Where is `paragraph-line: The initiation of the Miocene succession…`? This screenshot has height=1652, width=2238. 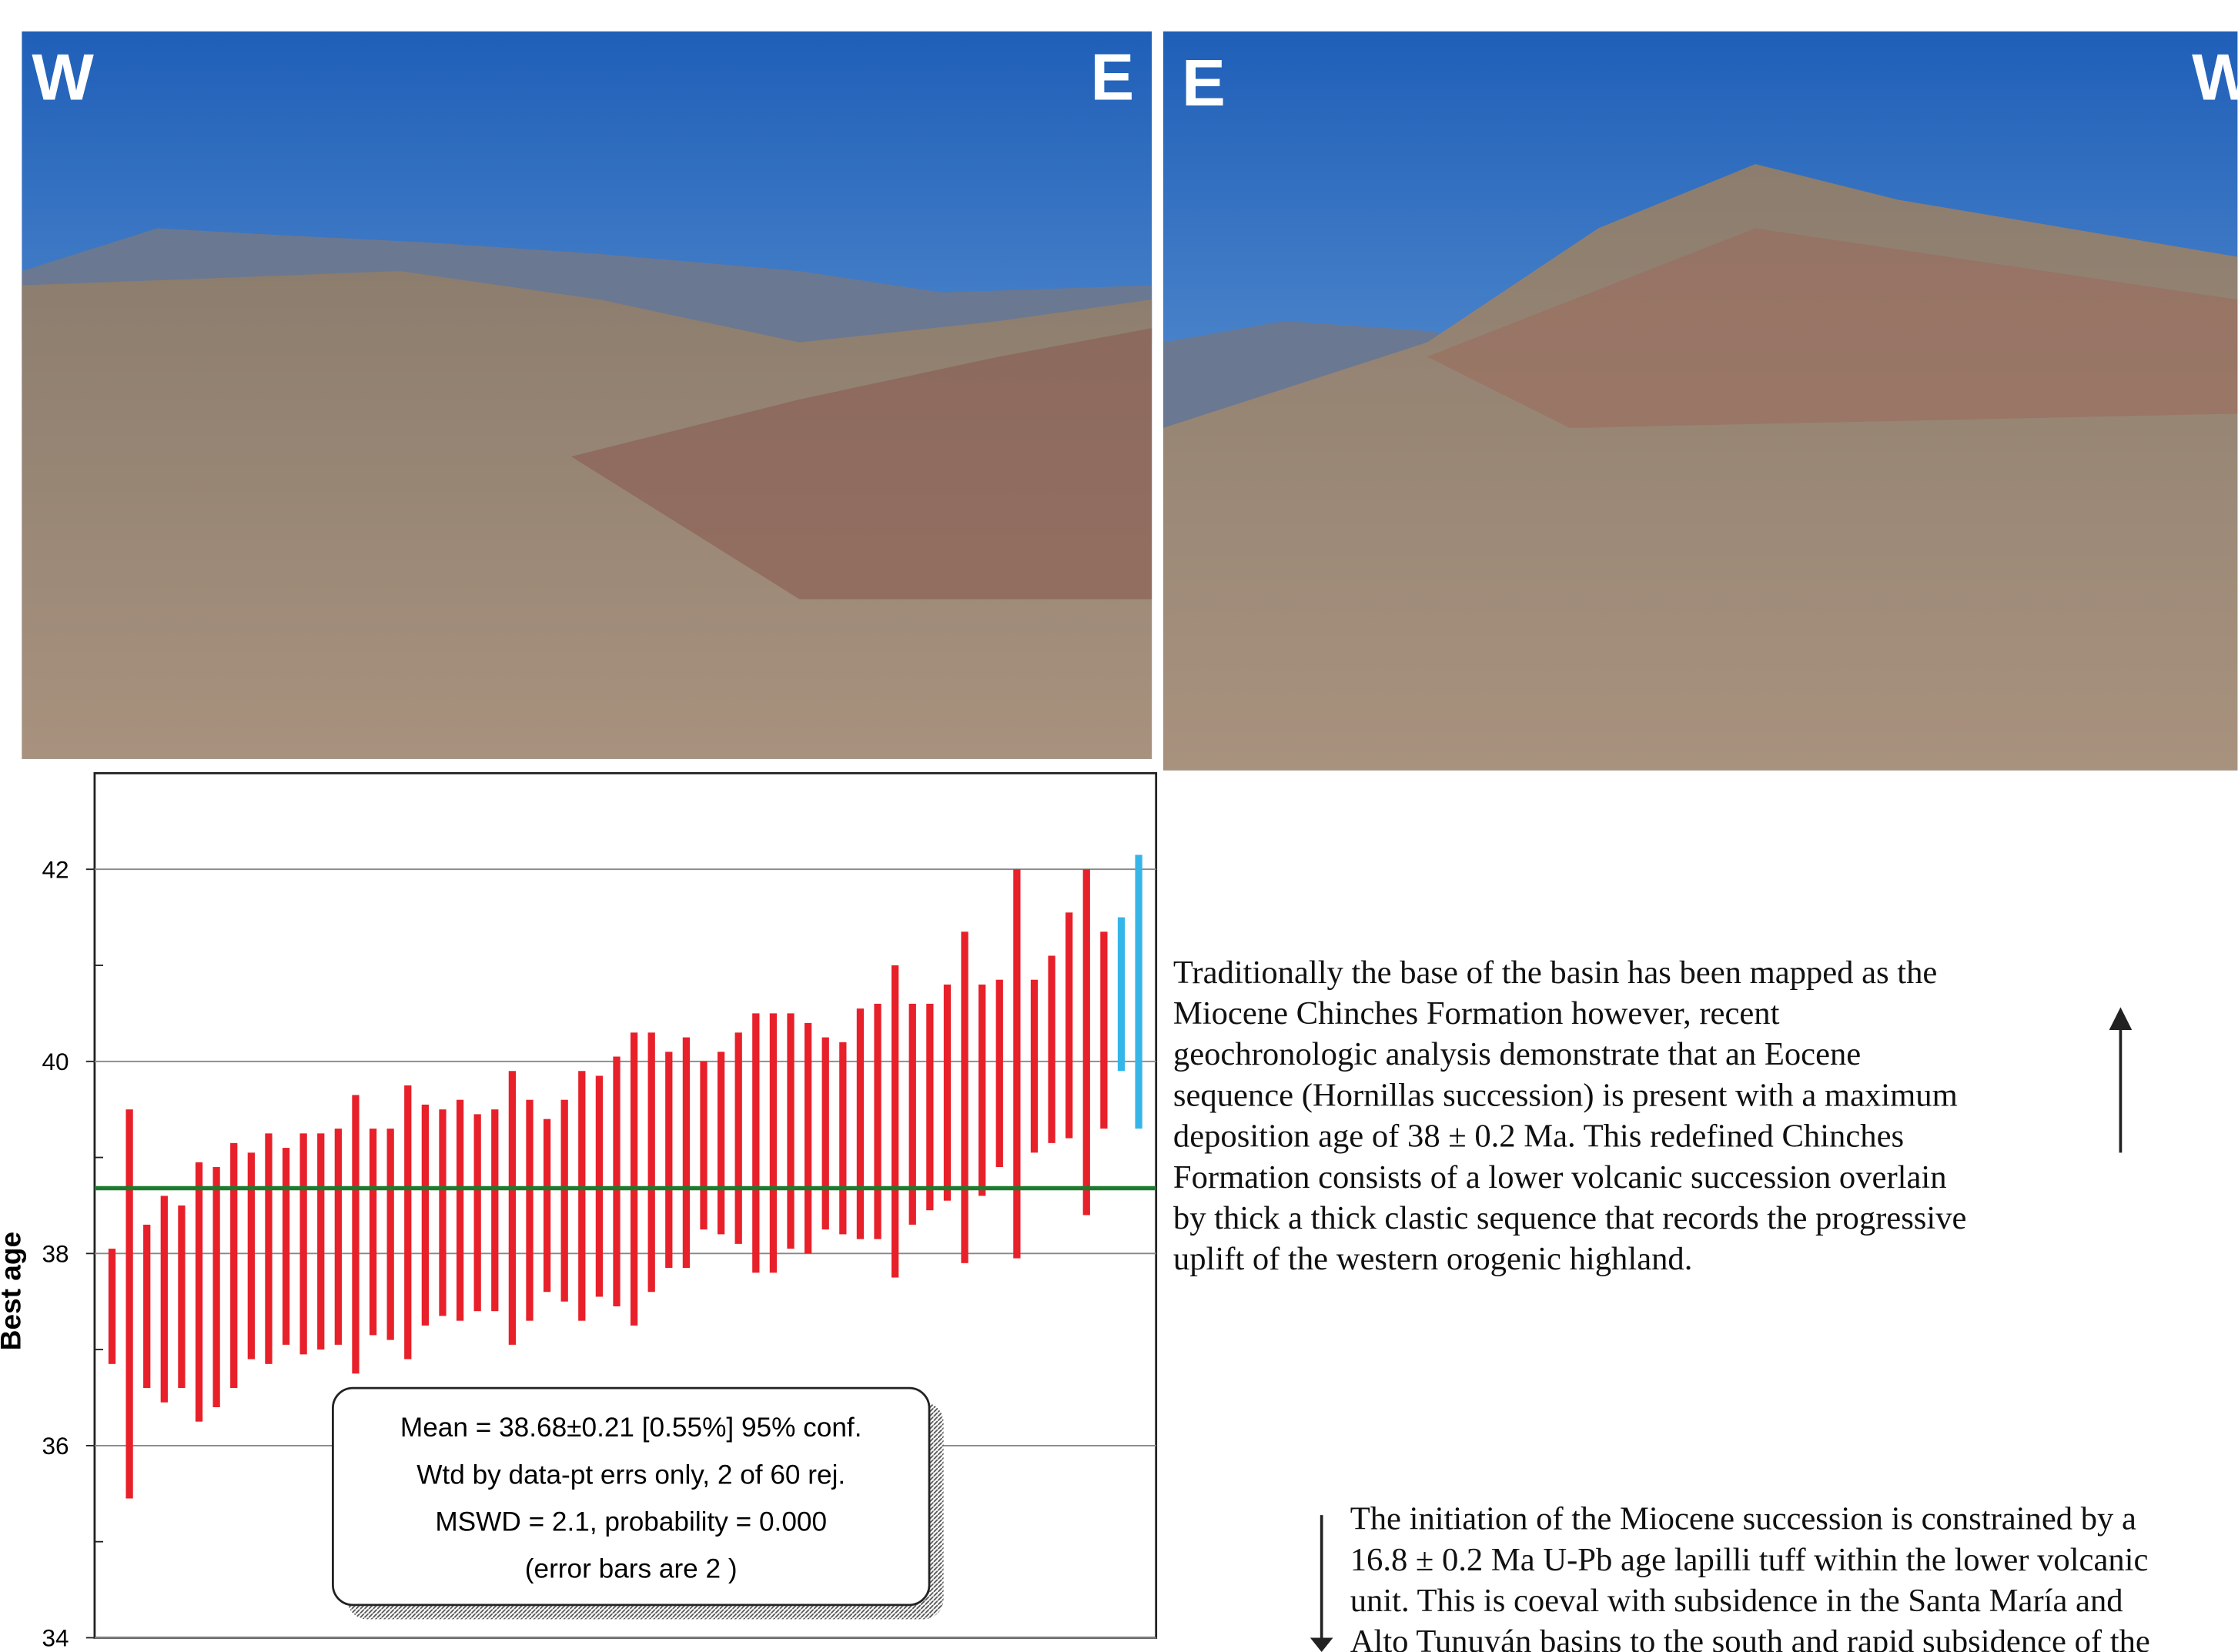
paragraph-line: The initiation of the Miocene succession… is located at coordinates (1743, 1519).